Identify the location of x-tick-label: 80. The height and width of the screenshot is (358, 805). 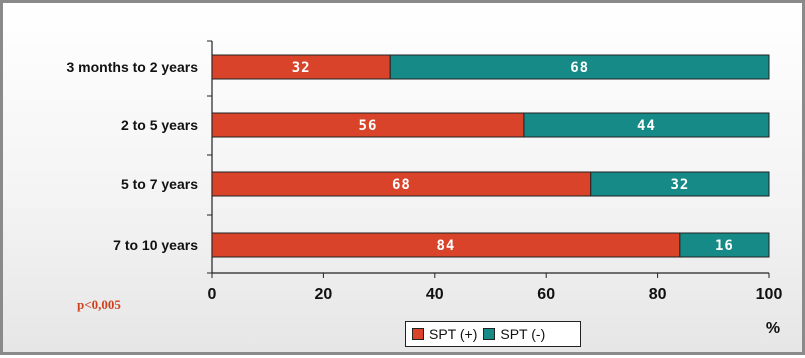
(658, 294).